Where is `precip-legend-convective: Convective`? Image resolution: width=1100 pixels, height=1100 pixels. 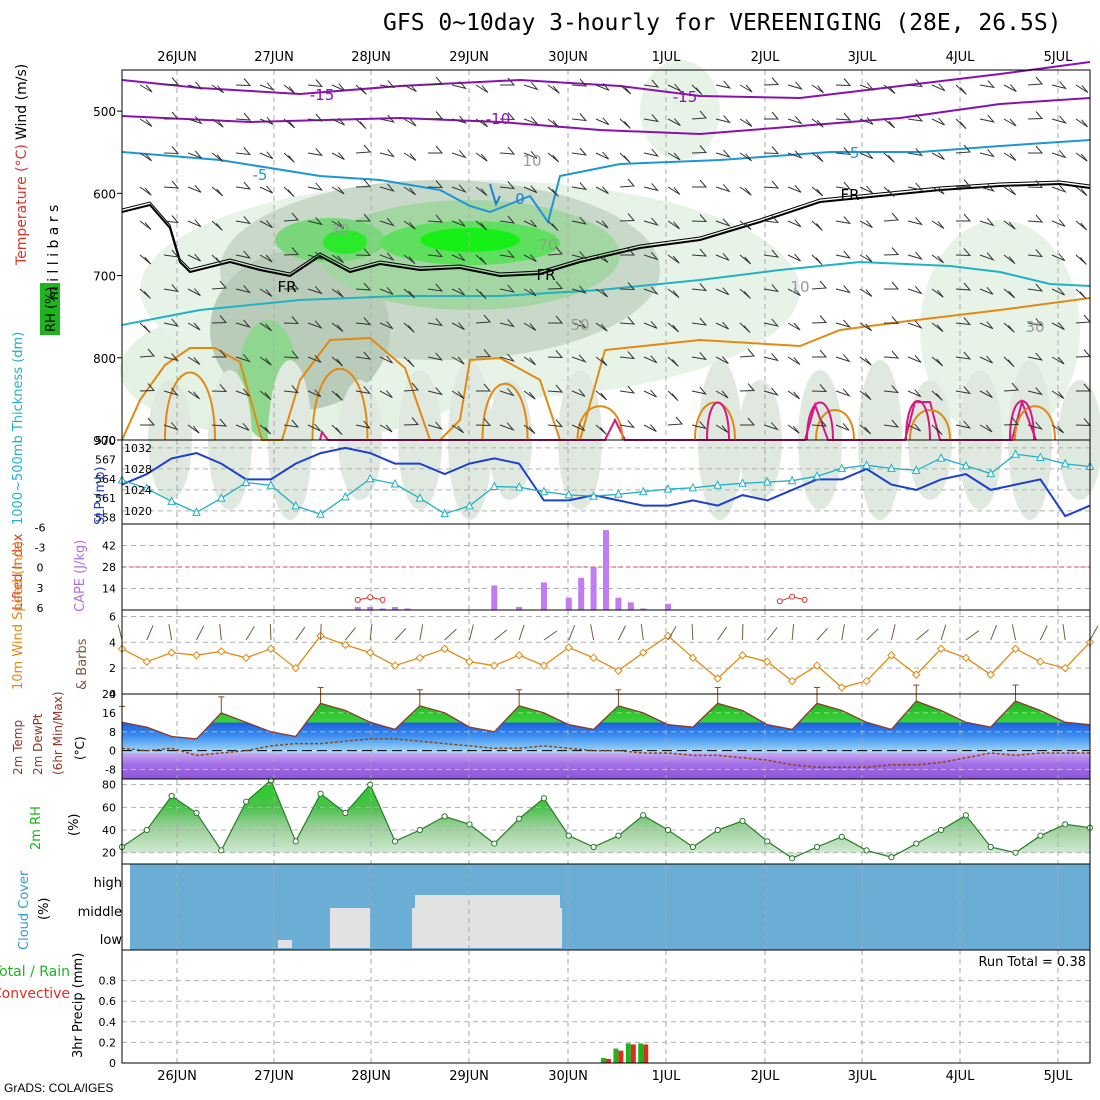 precip-legend-convective: Convective is located at coordinates (35, 994).